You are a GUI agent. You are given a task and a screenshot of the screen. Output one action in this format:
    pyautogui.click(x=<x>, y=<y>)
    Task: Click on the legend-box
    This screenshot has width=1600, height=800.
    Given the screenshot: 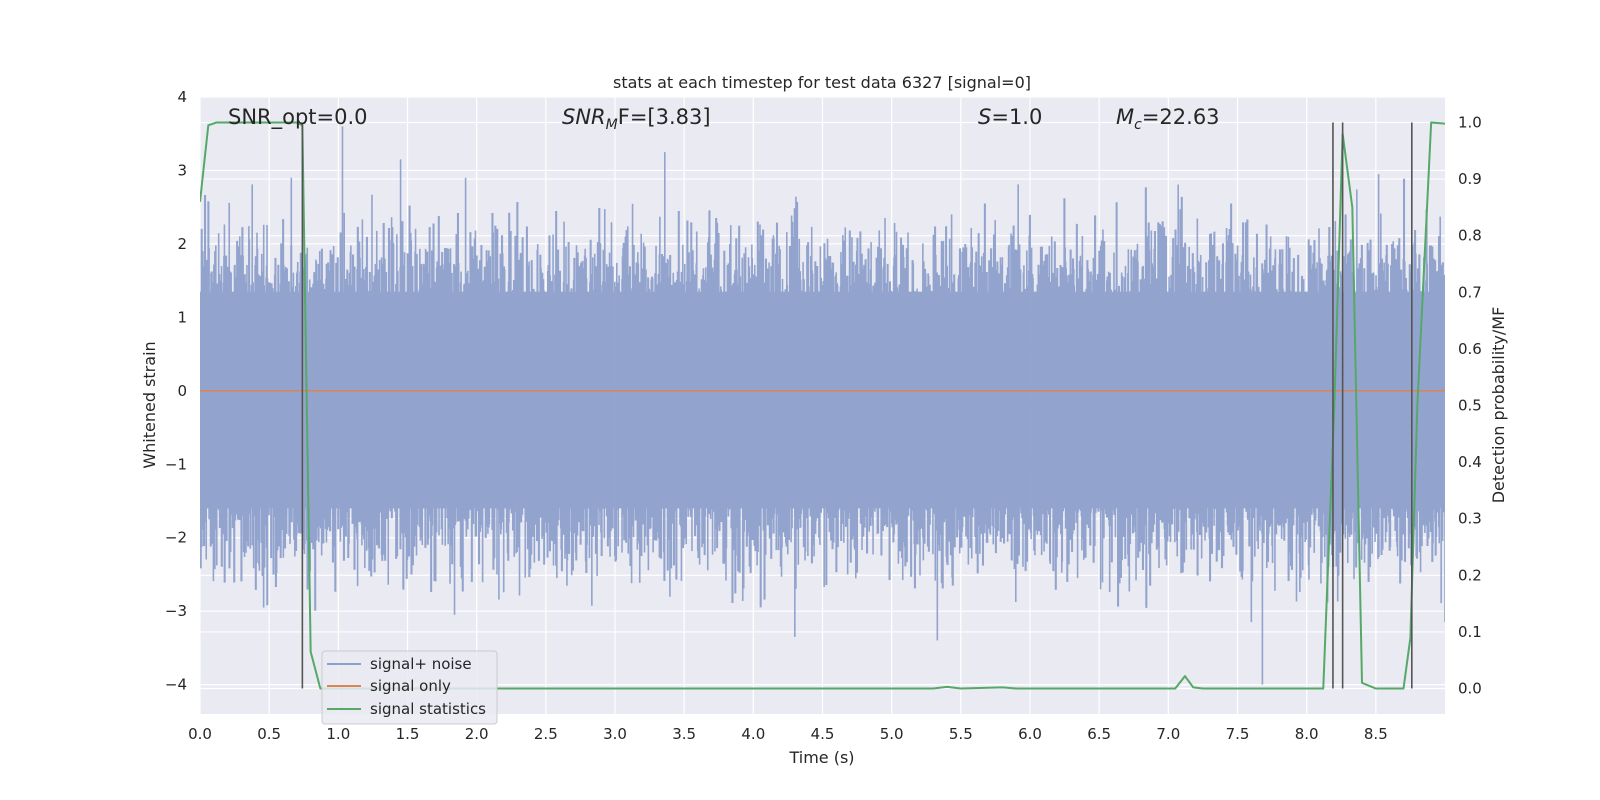 What is the action you would take?
    pyautogui.click(x=409, y=687)
    